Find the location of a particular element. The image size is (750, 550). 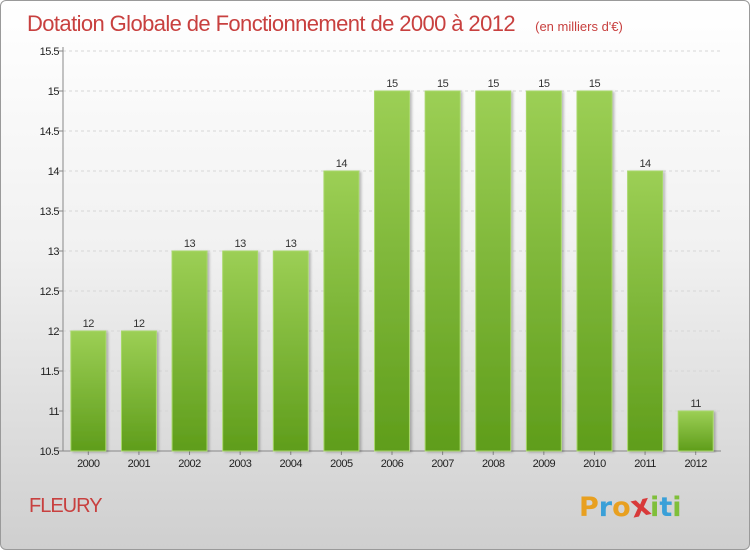

data-label: 11 is located at coordinates (695, 404).